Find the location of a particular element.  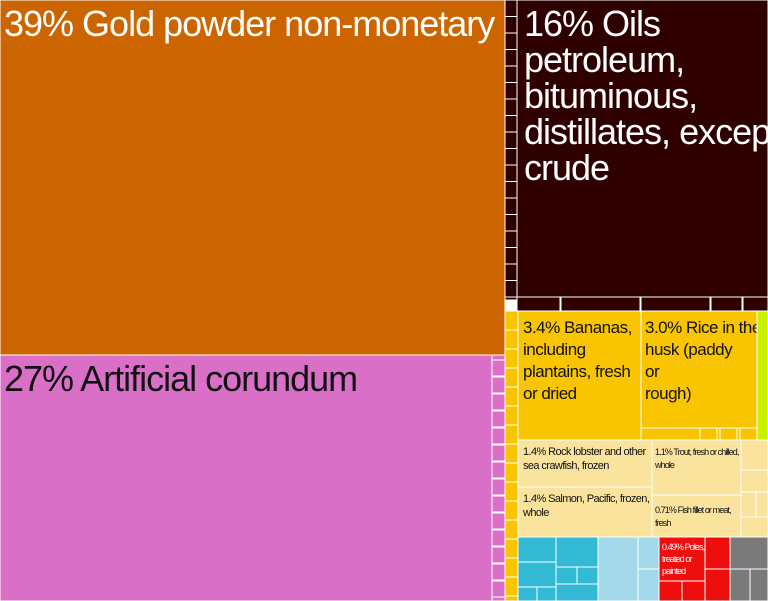

tile-maroon-band is located at coordinates (642, 304).